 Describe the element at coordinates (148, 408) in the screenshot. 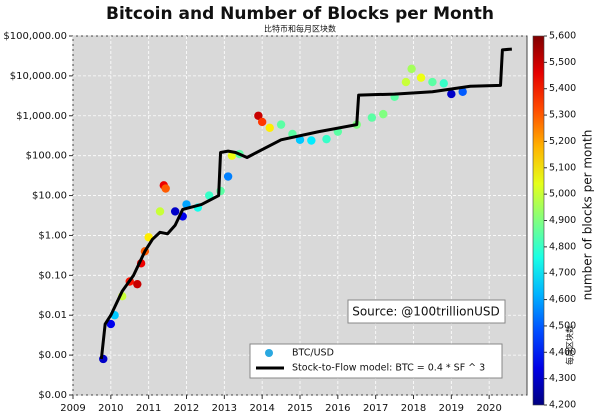

I see `x-tick-label: 2011` at that location.